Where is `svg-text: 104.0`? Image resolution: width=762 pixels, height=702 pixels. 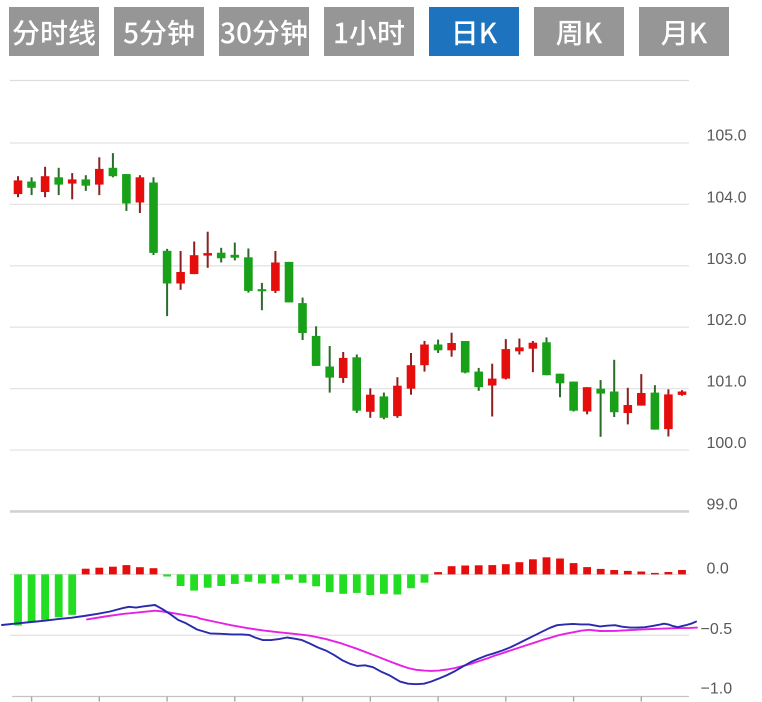 svg-text: 104.0 is located at coordinates (727, 197).